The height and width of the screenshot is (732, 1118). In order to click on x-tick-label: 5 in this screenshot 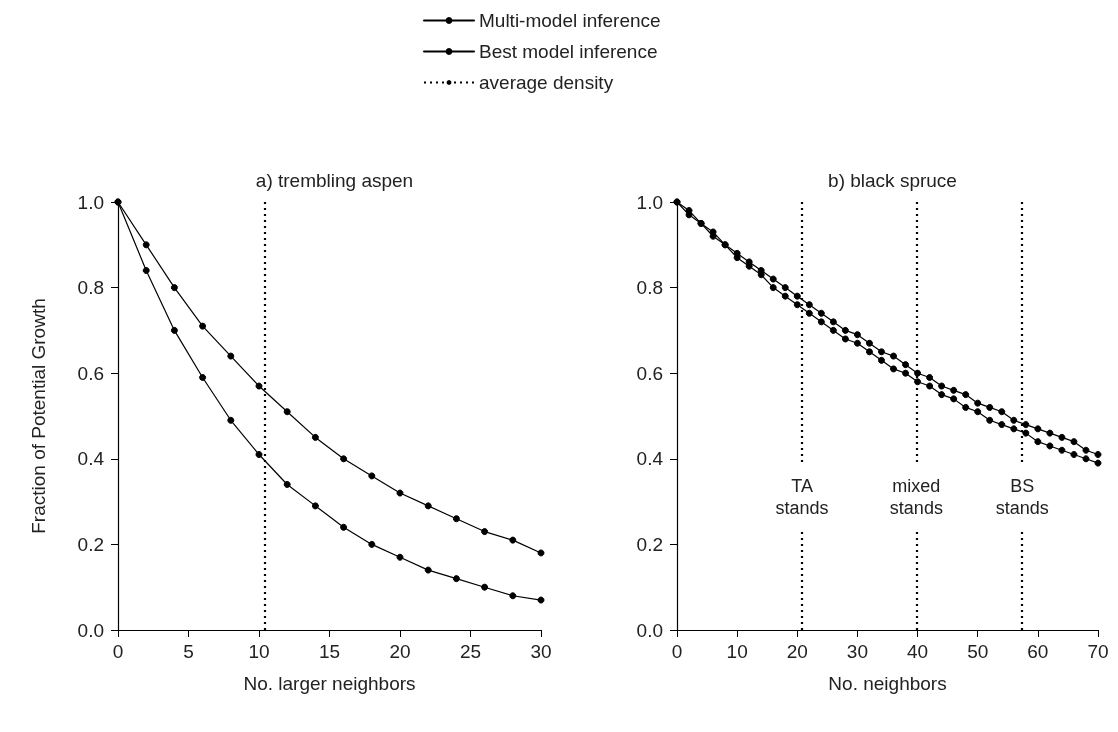, I will do `click(188, 651)`.